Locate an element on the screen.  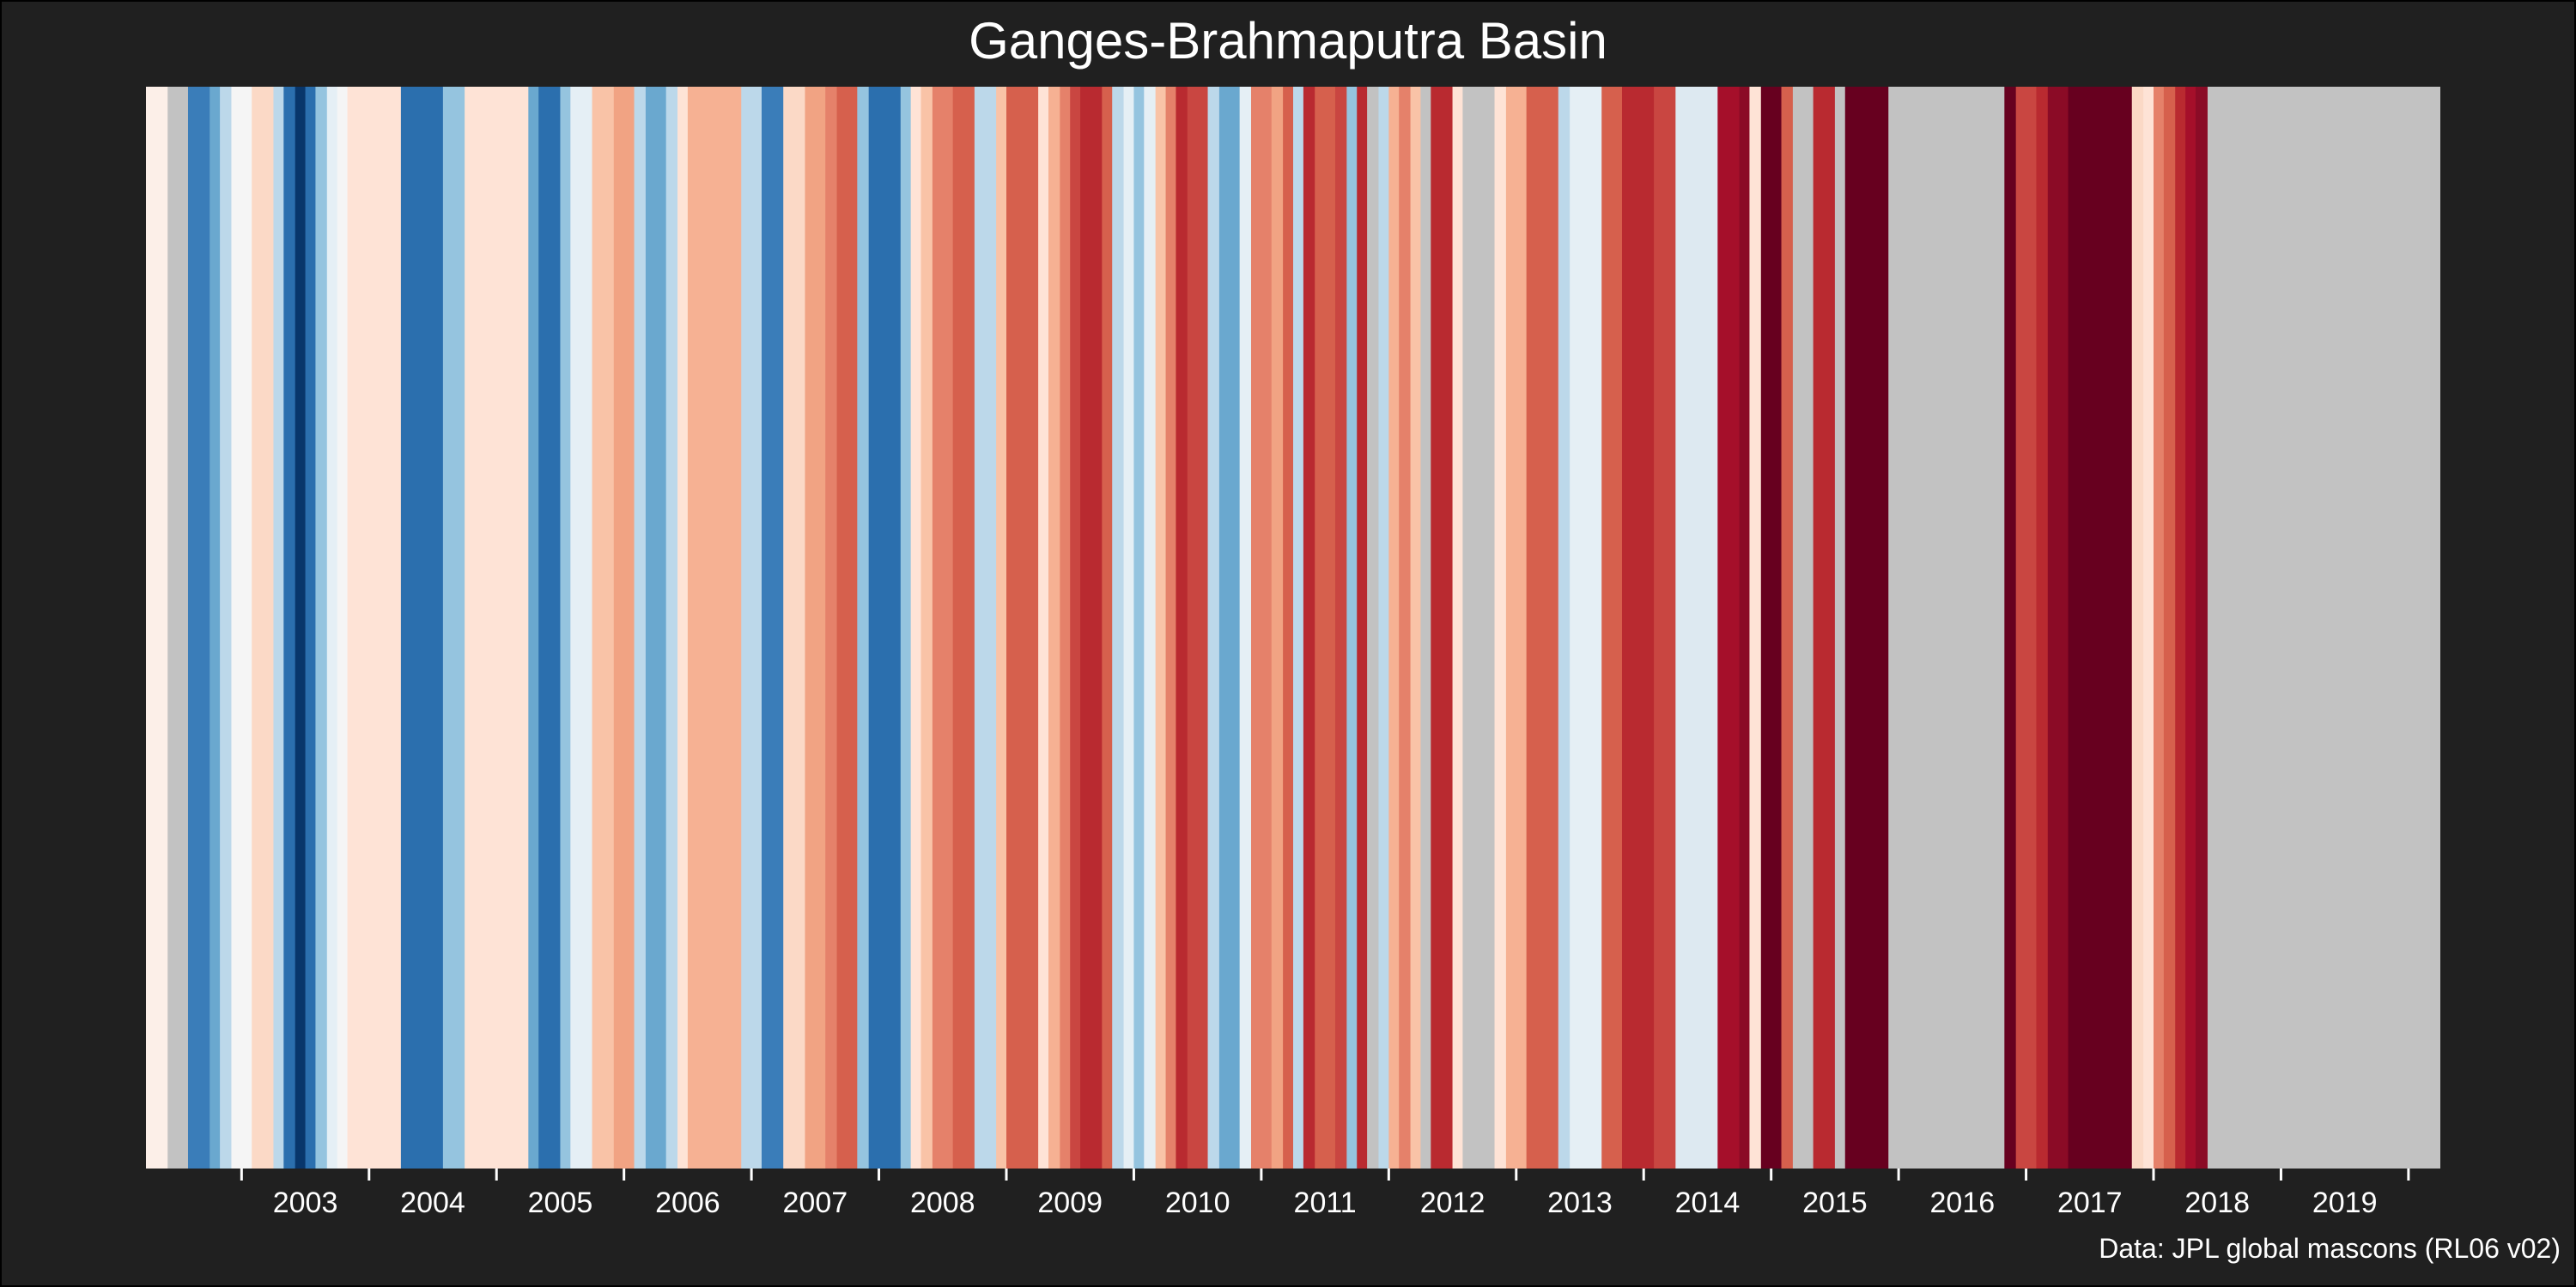
x-tick-label: 2011 is located at coordinates (1325, 1203).